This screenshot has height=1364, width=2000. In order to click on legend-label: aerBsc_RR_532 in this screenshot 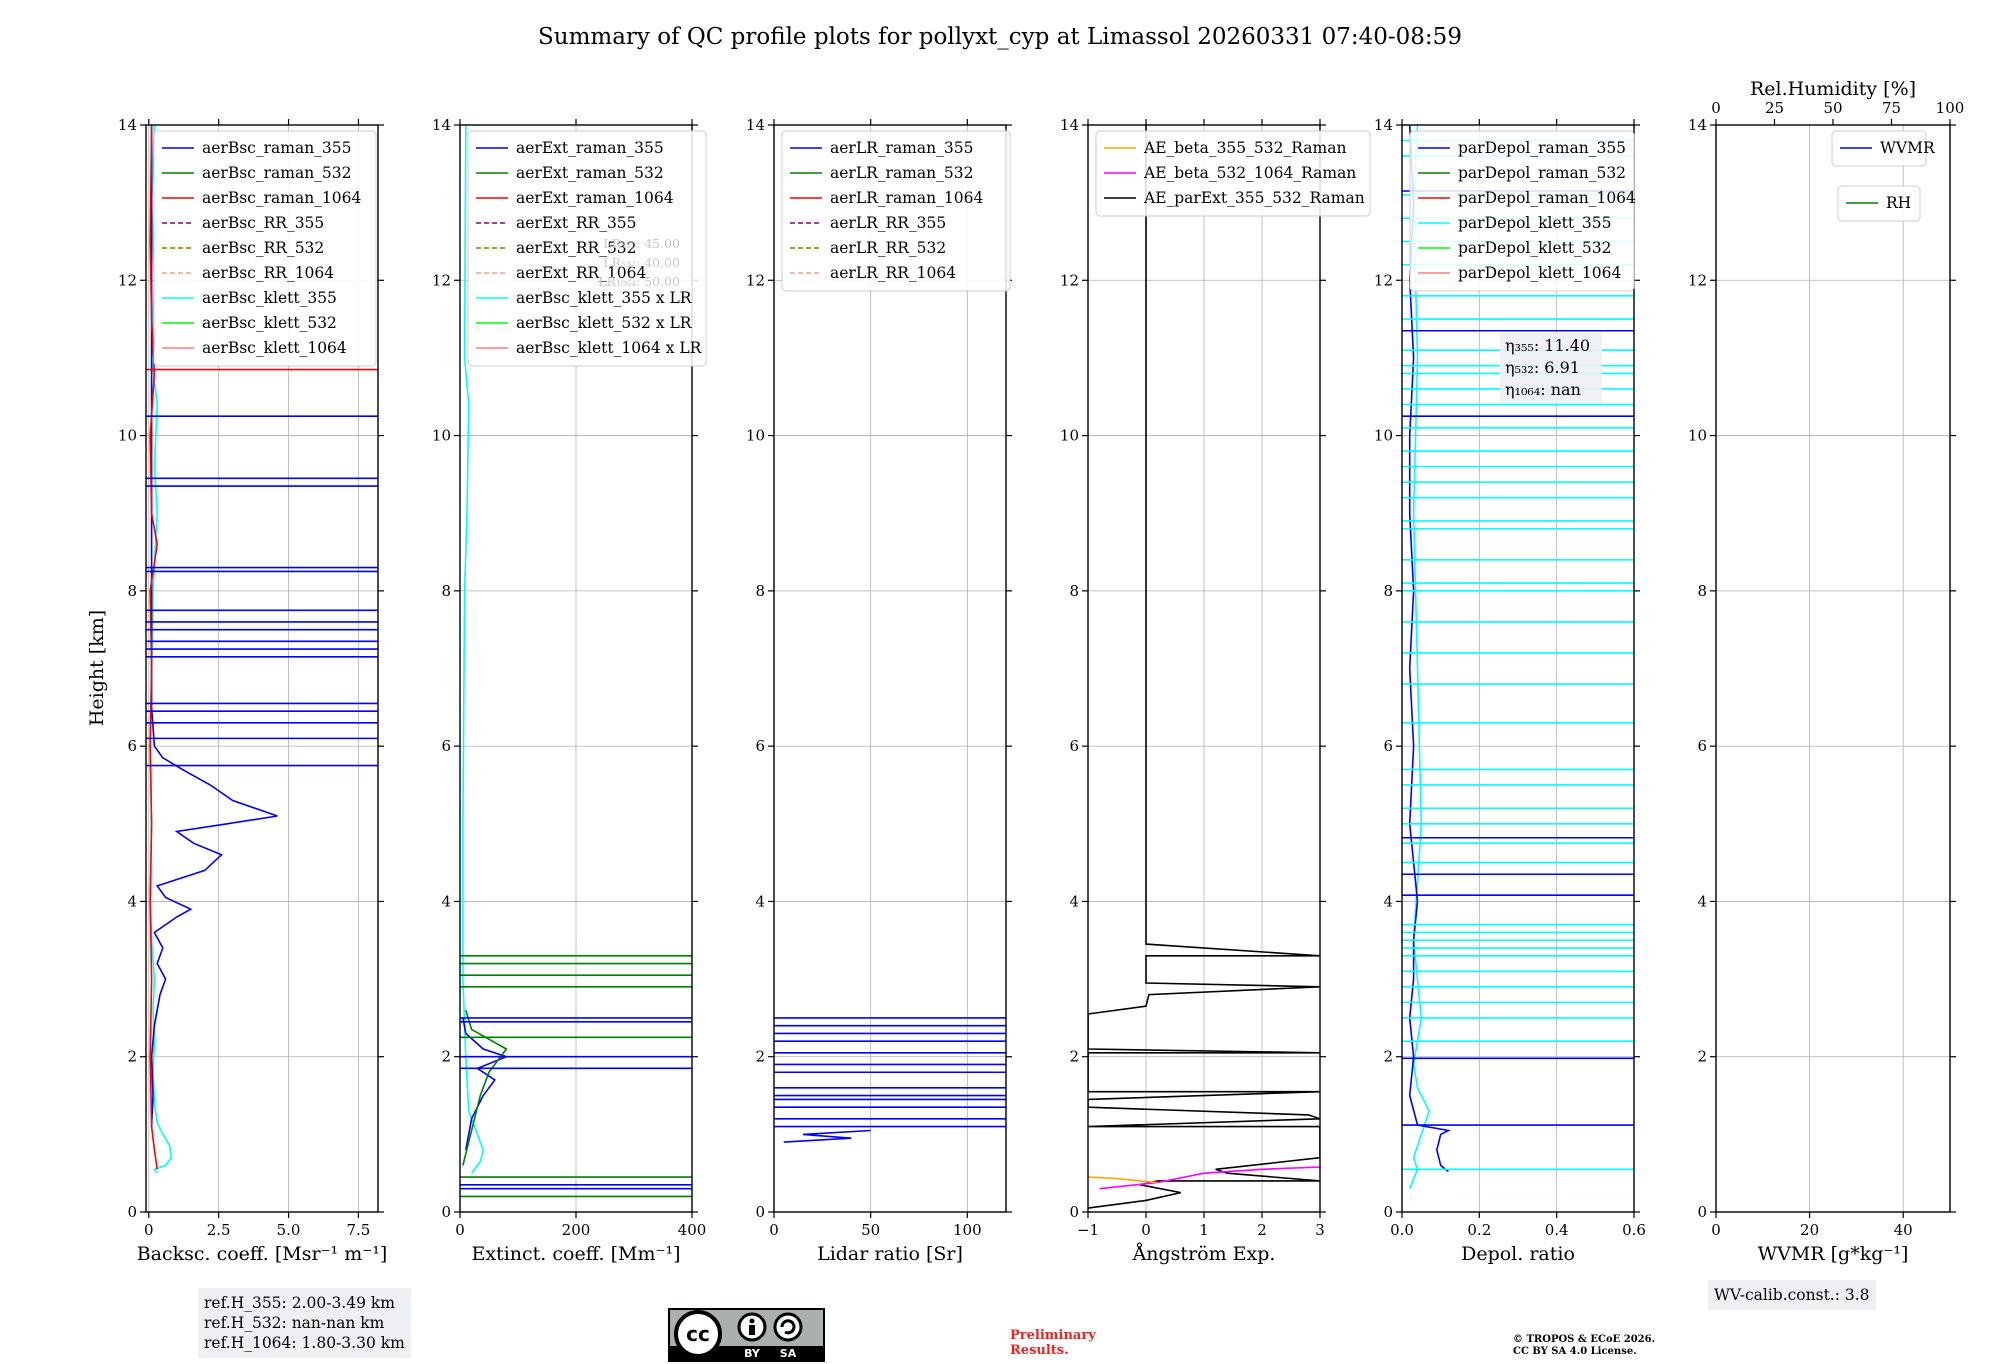, I will do `click(263, 248)`.